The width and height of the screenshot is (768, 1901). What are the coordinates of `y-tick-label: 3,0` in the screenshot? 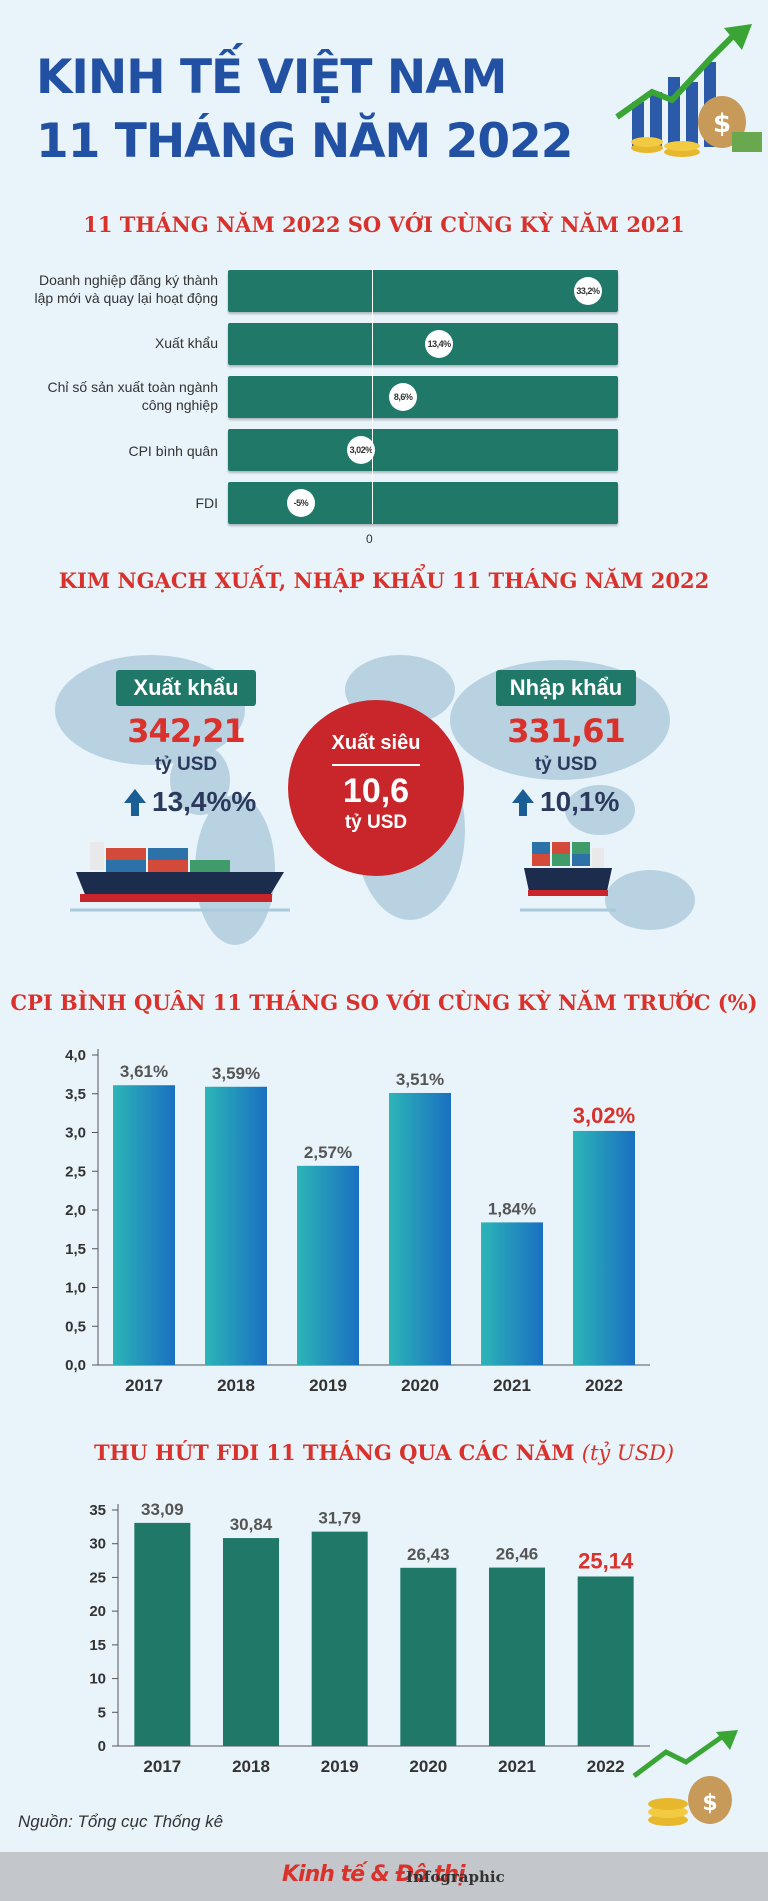 It's located at (75, 1133).